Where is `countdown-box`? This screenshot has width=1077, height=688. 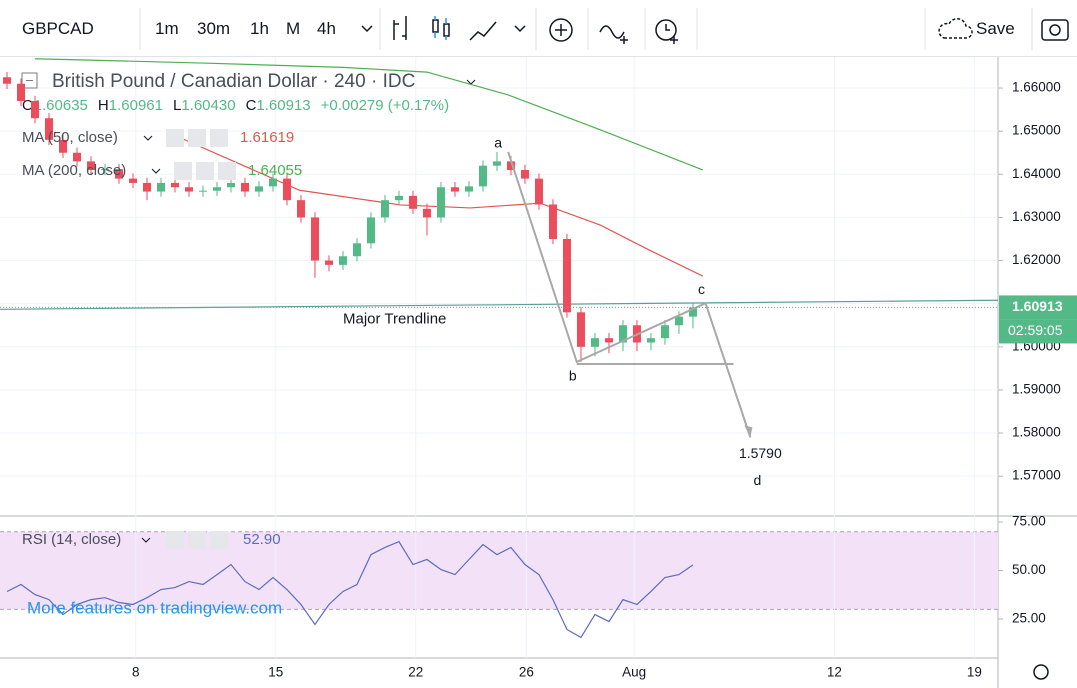 countdown-box is located at coordinates (1038, 331).